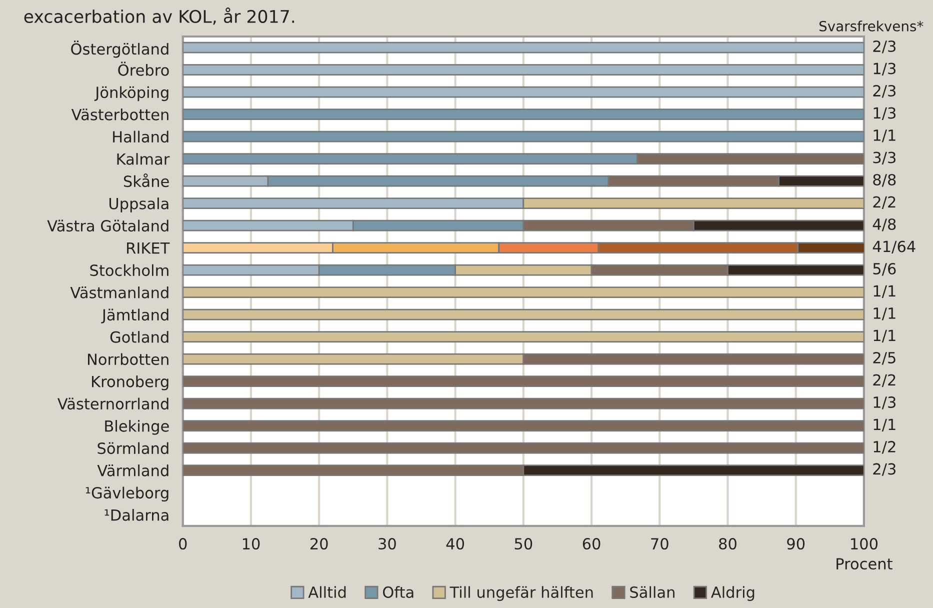 This screenshot has width=933, height=608. Describe the element at coordinates (136, 514) in the screenshot. I see `y-tick-label: ¹Dalarna` at that location.